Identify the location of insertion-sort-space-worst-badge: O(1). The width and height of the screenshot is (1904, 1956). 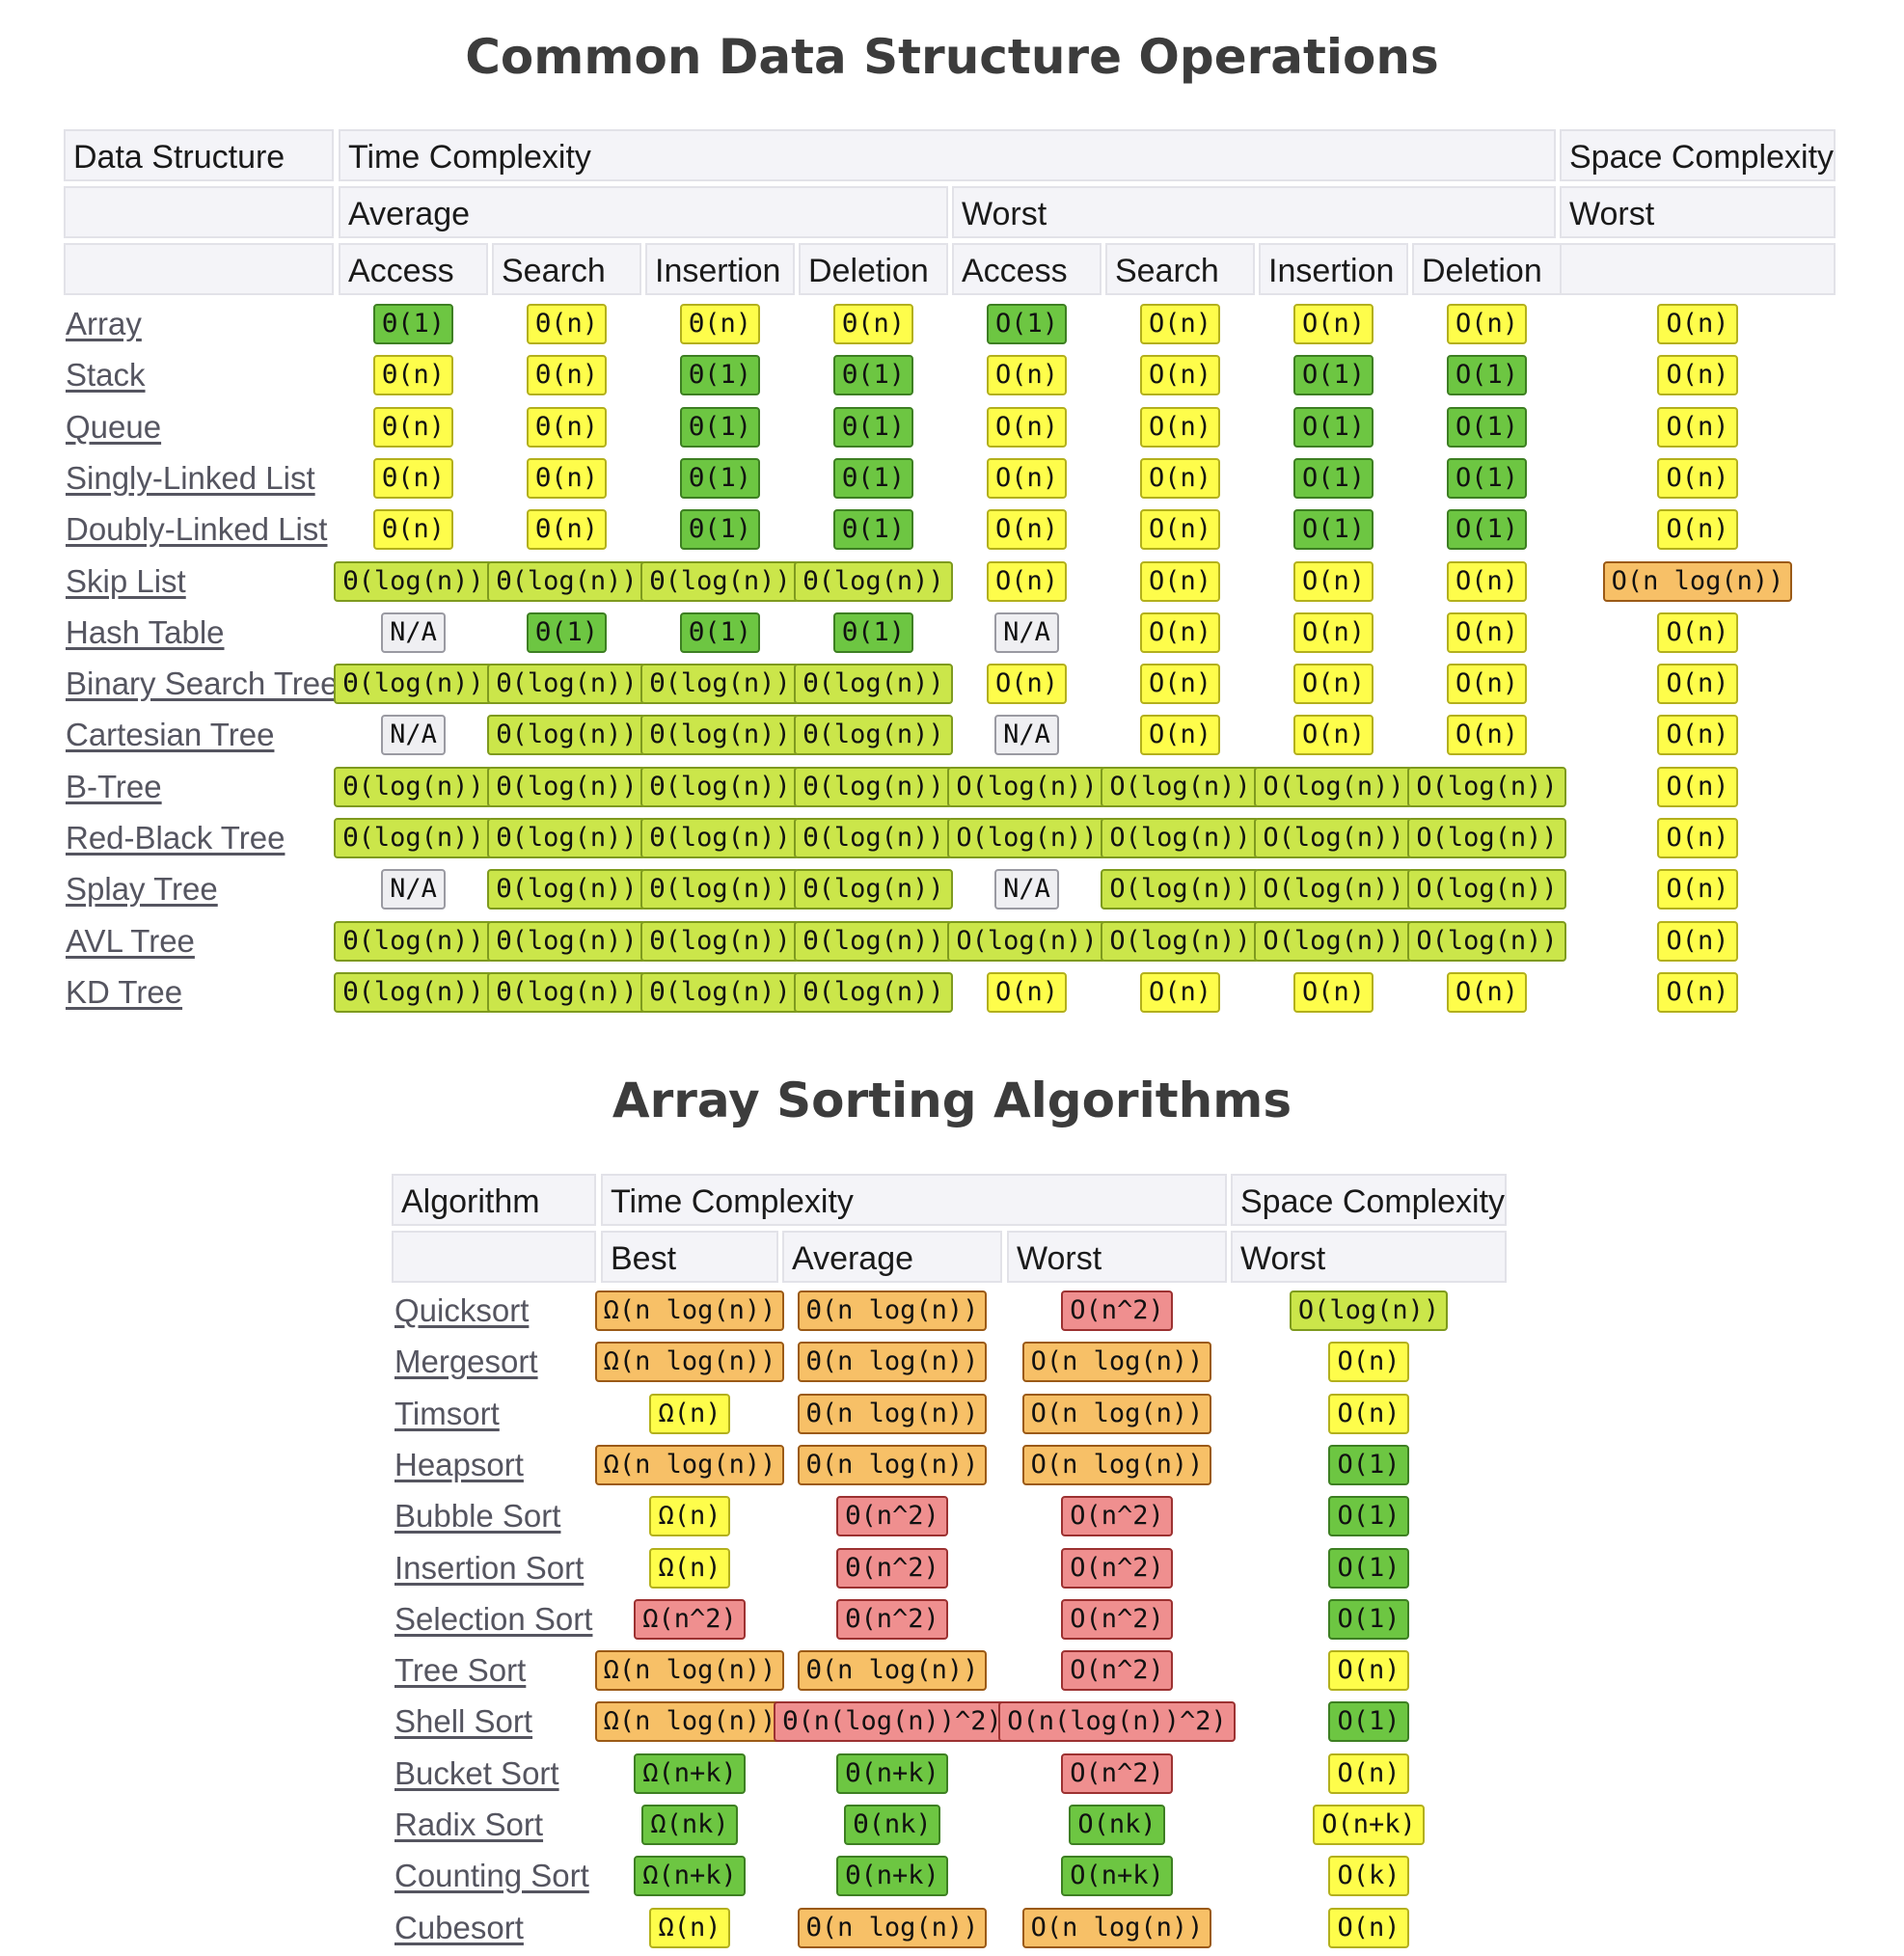
(1369, 1569).